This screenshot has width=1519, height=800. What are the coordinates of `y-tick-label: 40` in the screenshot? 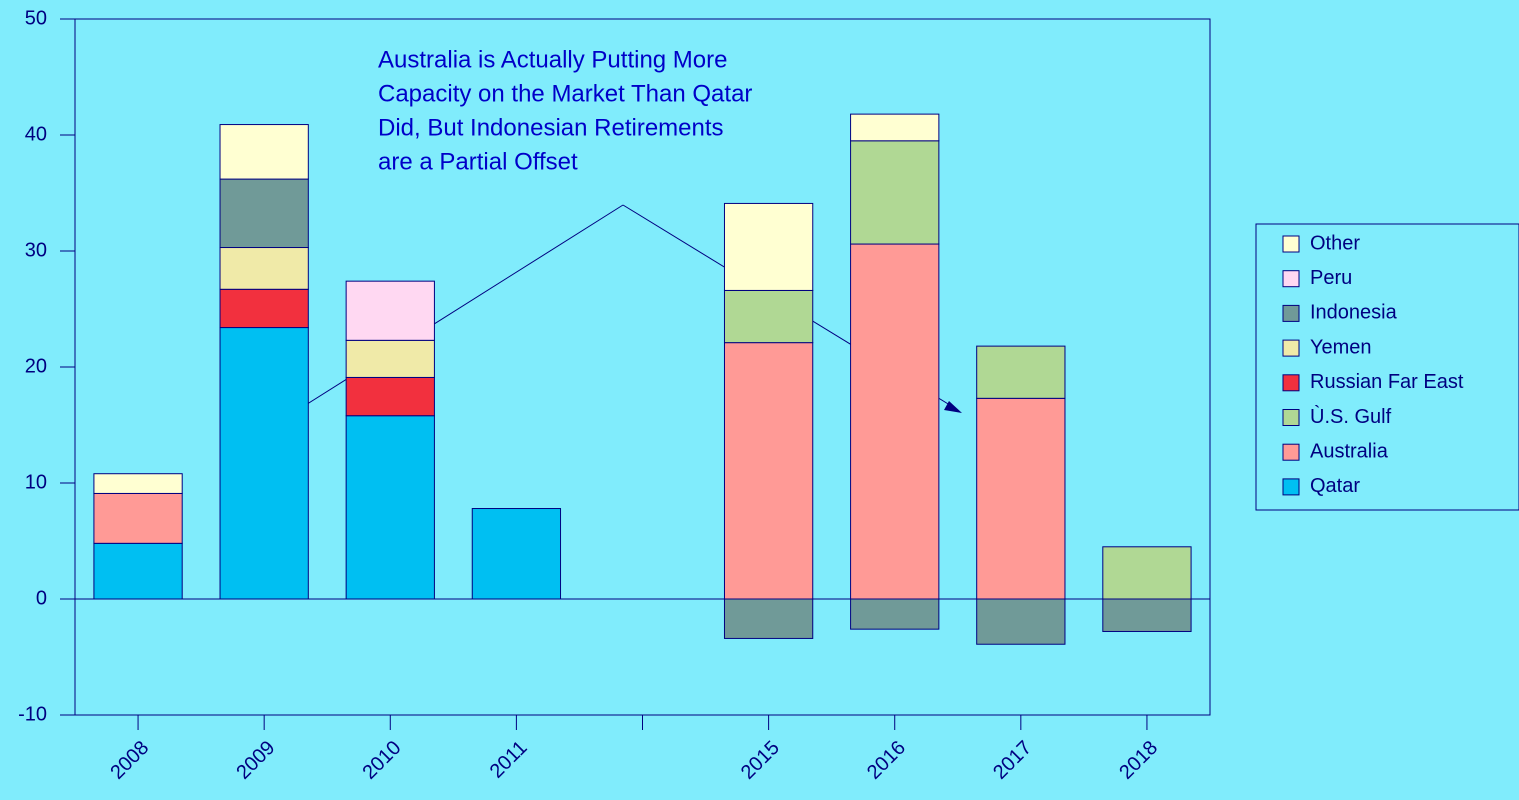 It's located at (36, 134).